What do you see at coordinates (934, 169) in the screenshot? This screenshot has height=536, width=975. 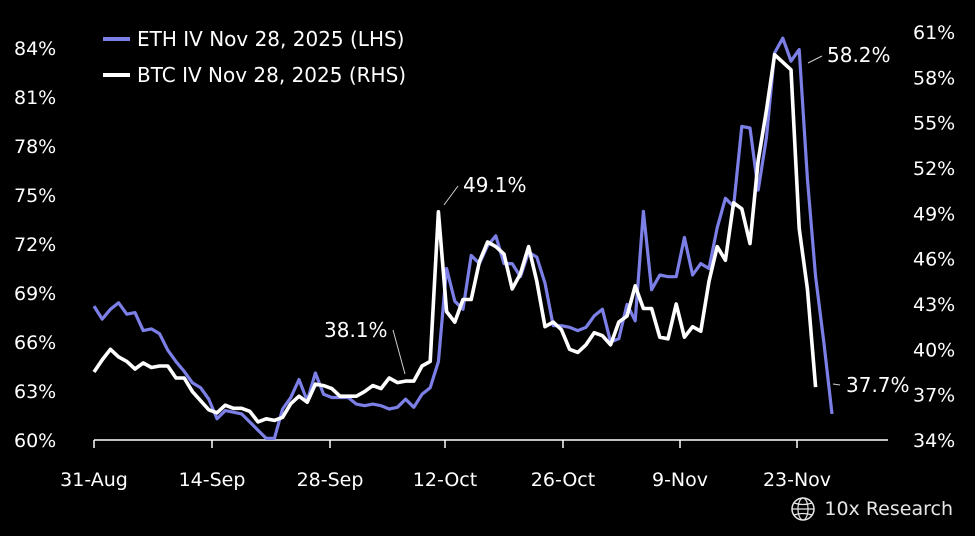 I see `right-tick-label: 52%` at bounding box center [934, 169].